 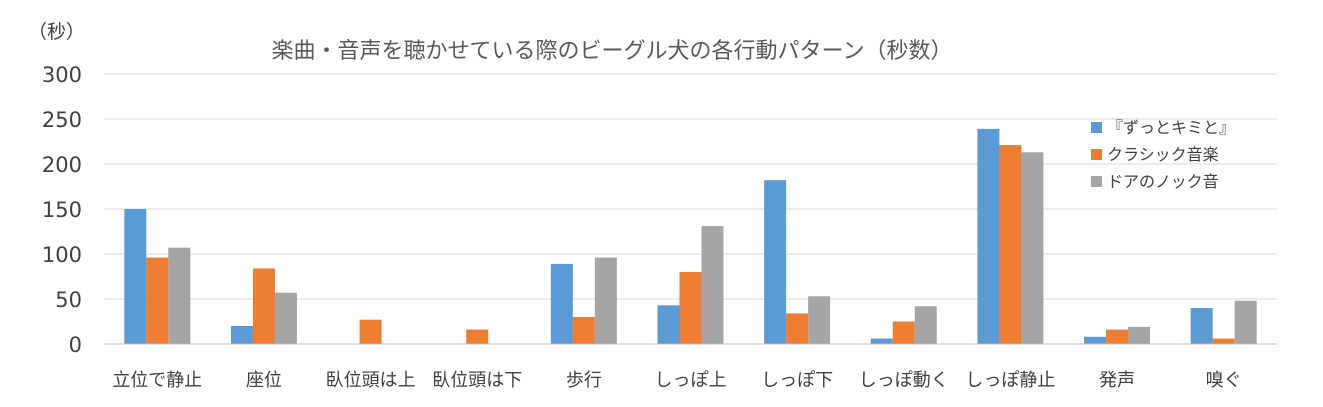 I want to click on x-tick-label: しっぽ上, so click(x=691, y=380).